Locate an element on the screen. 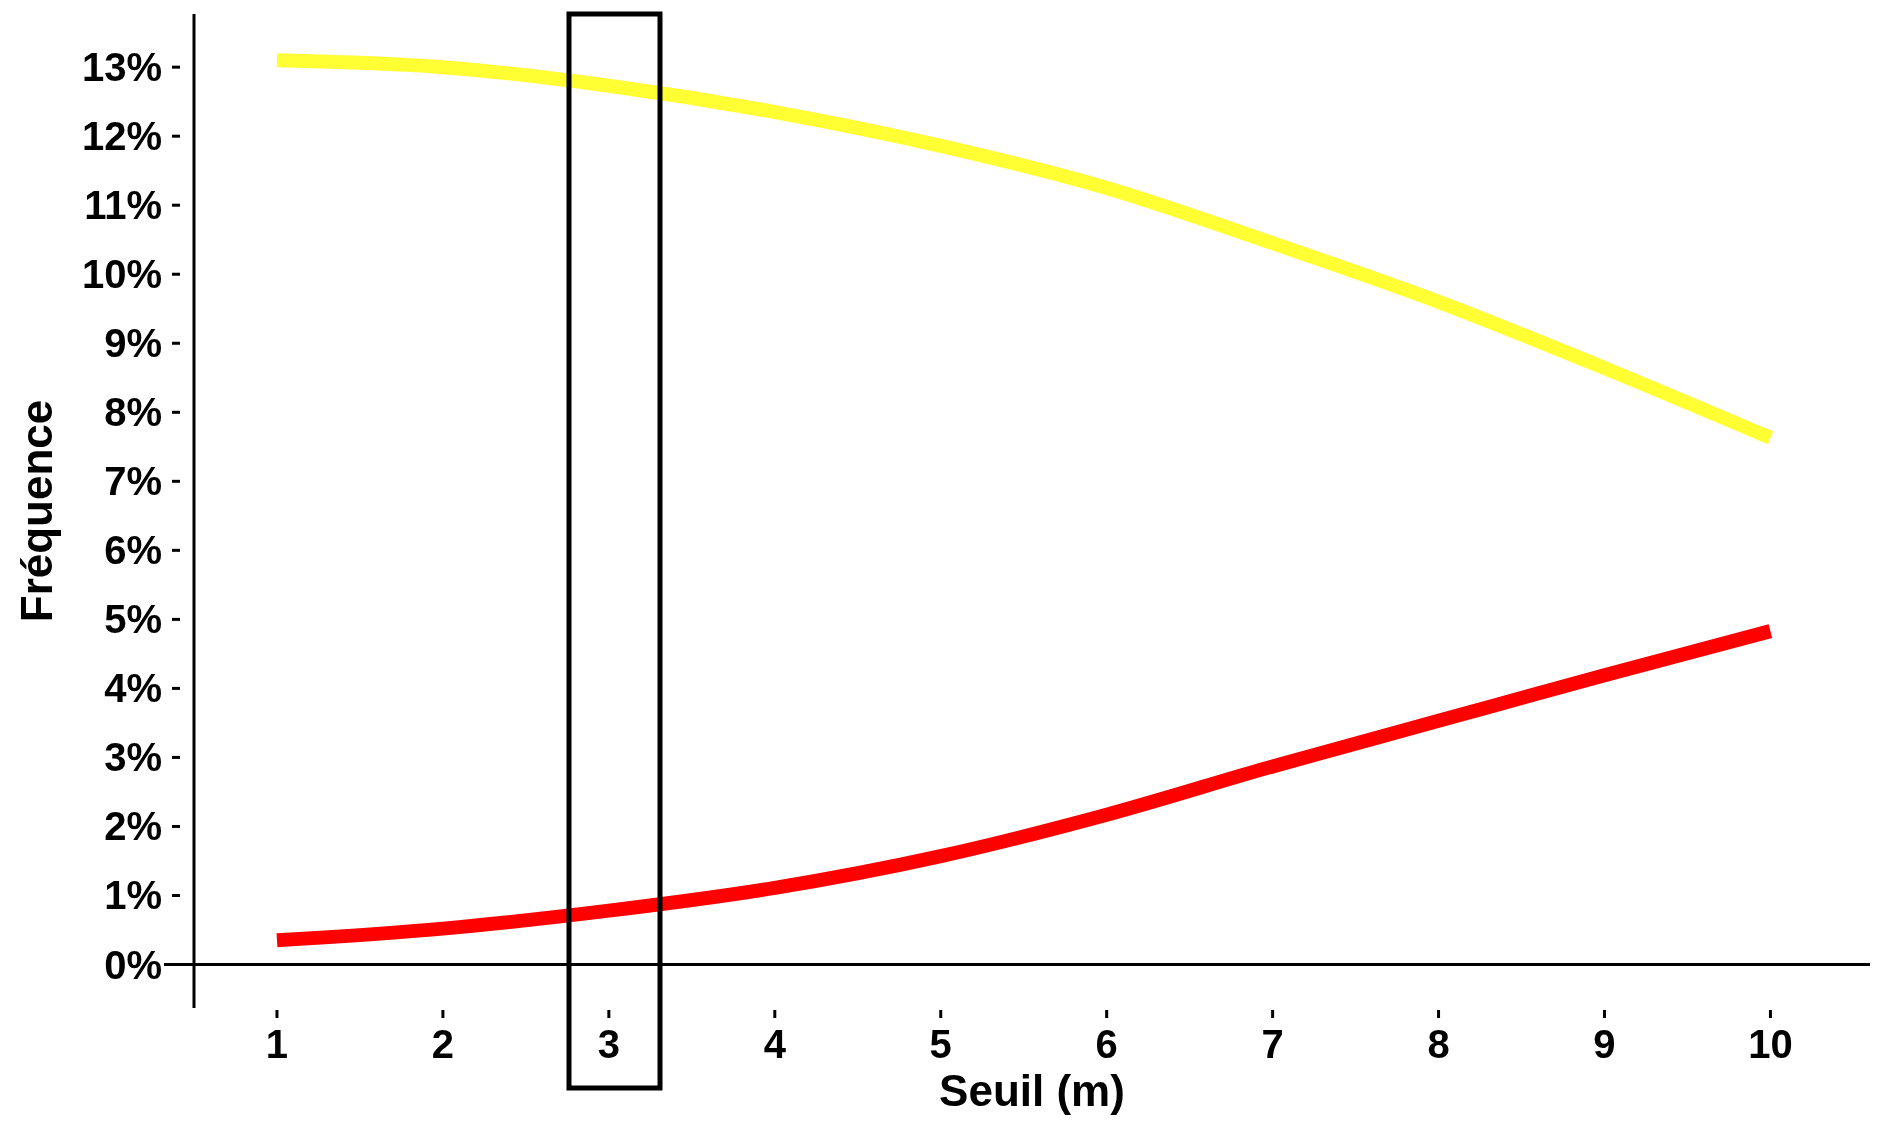 The image size is (1883, 1124). y-tick-label: 11% is located at coordinates (123, 205).